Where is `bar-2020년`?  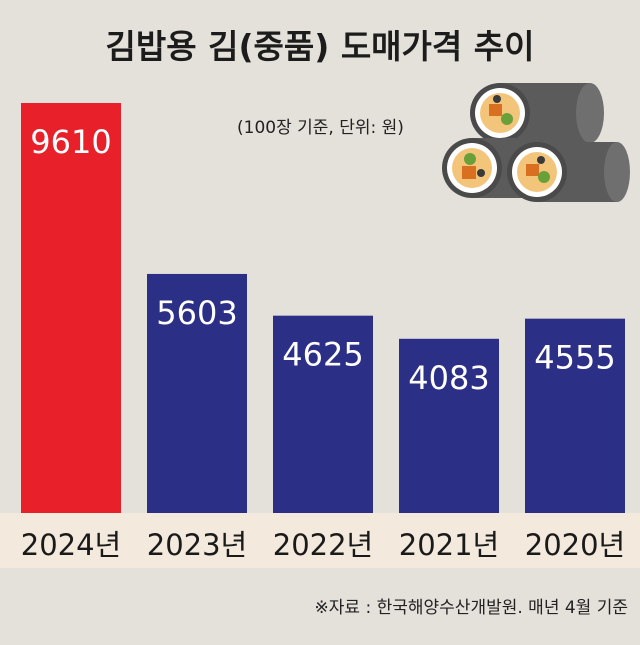
bar-2020년 is located at coordinates (575, 415).